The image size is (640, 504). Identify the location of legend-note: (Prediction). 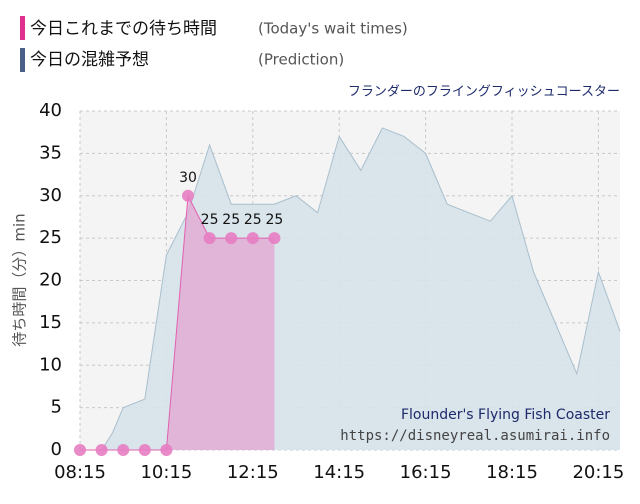
(301, 60).